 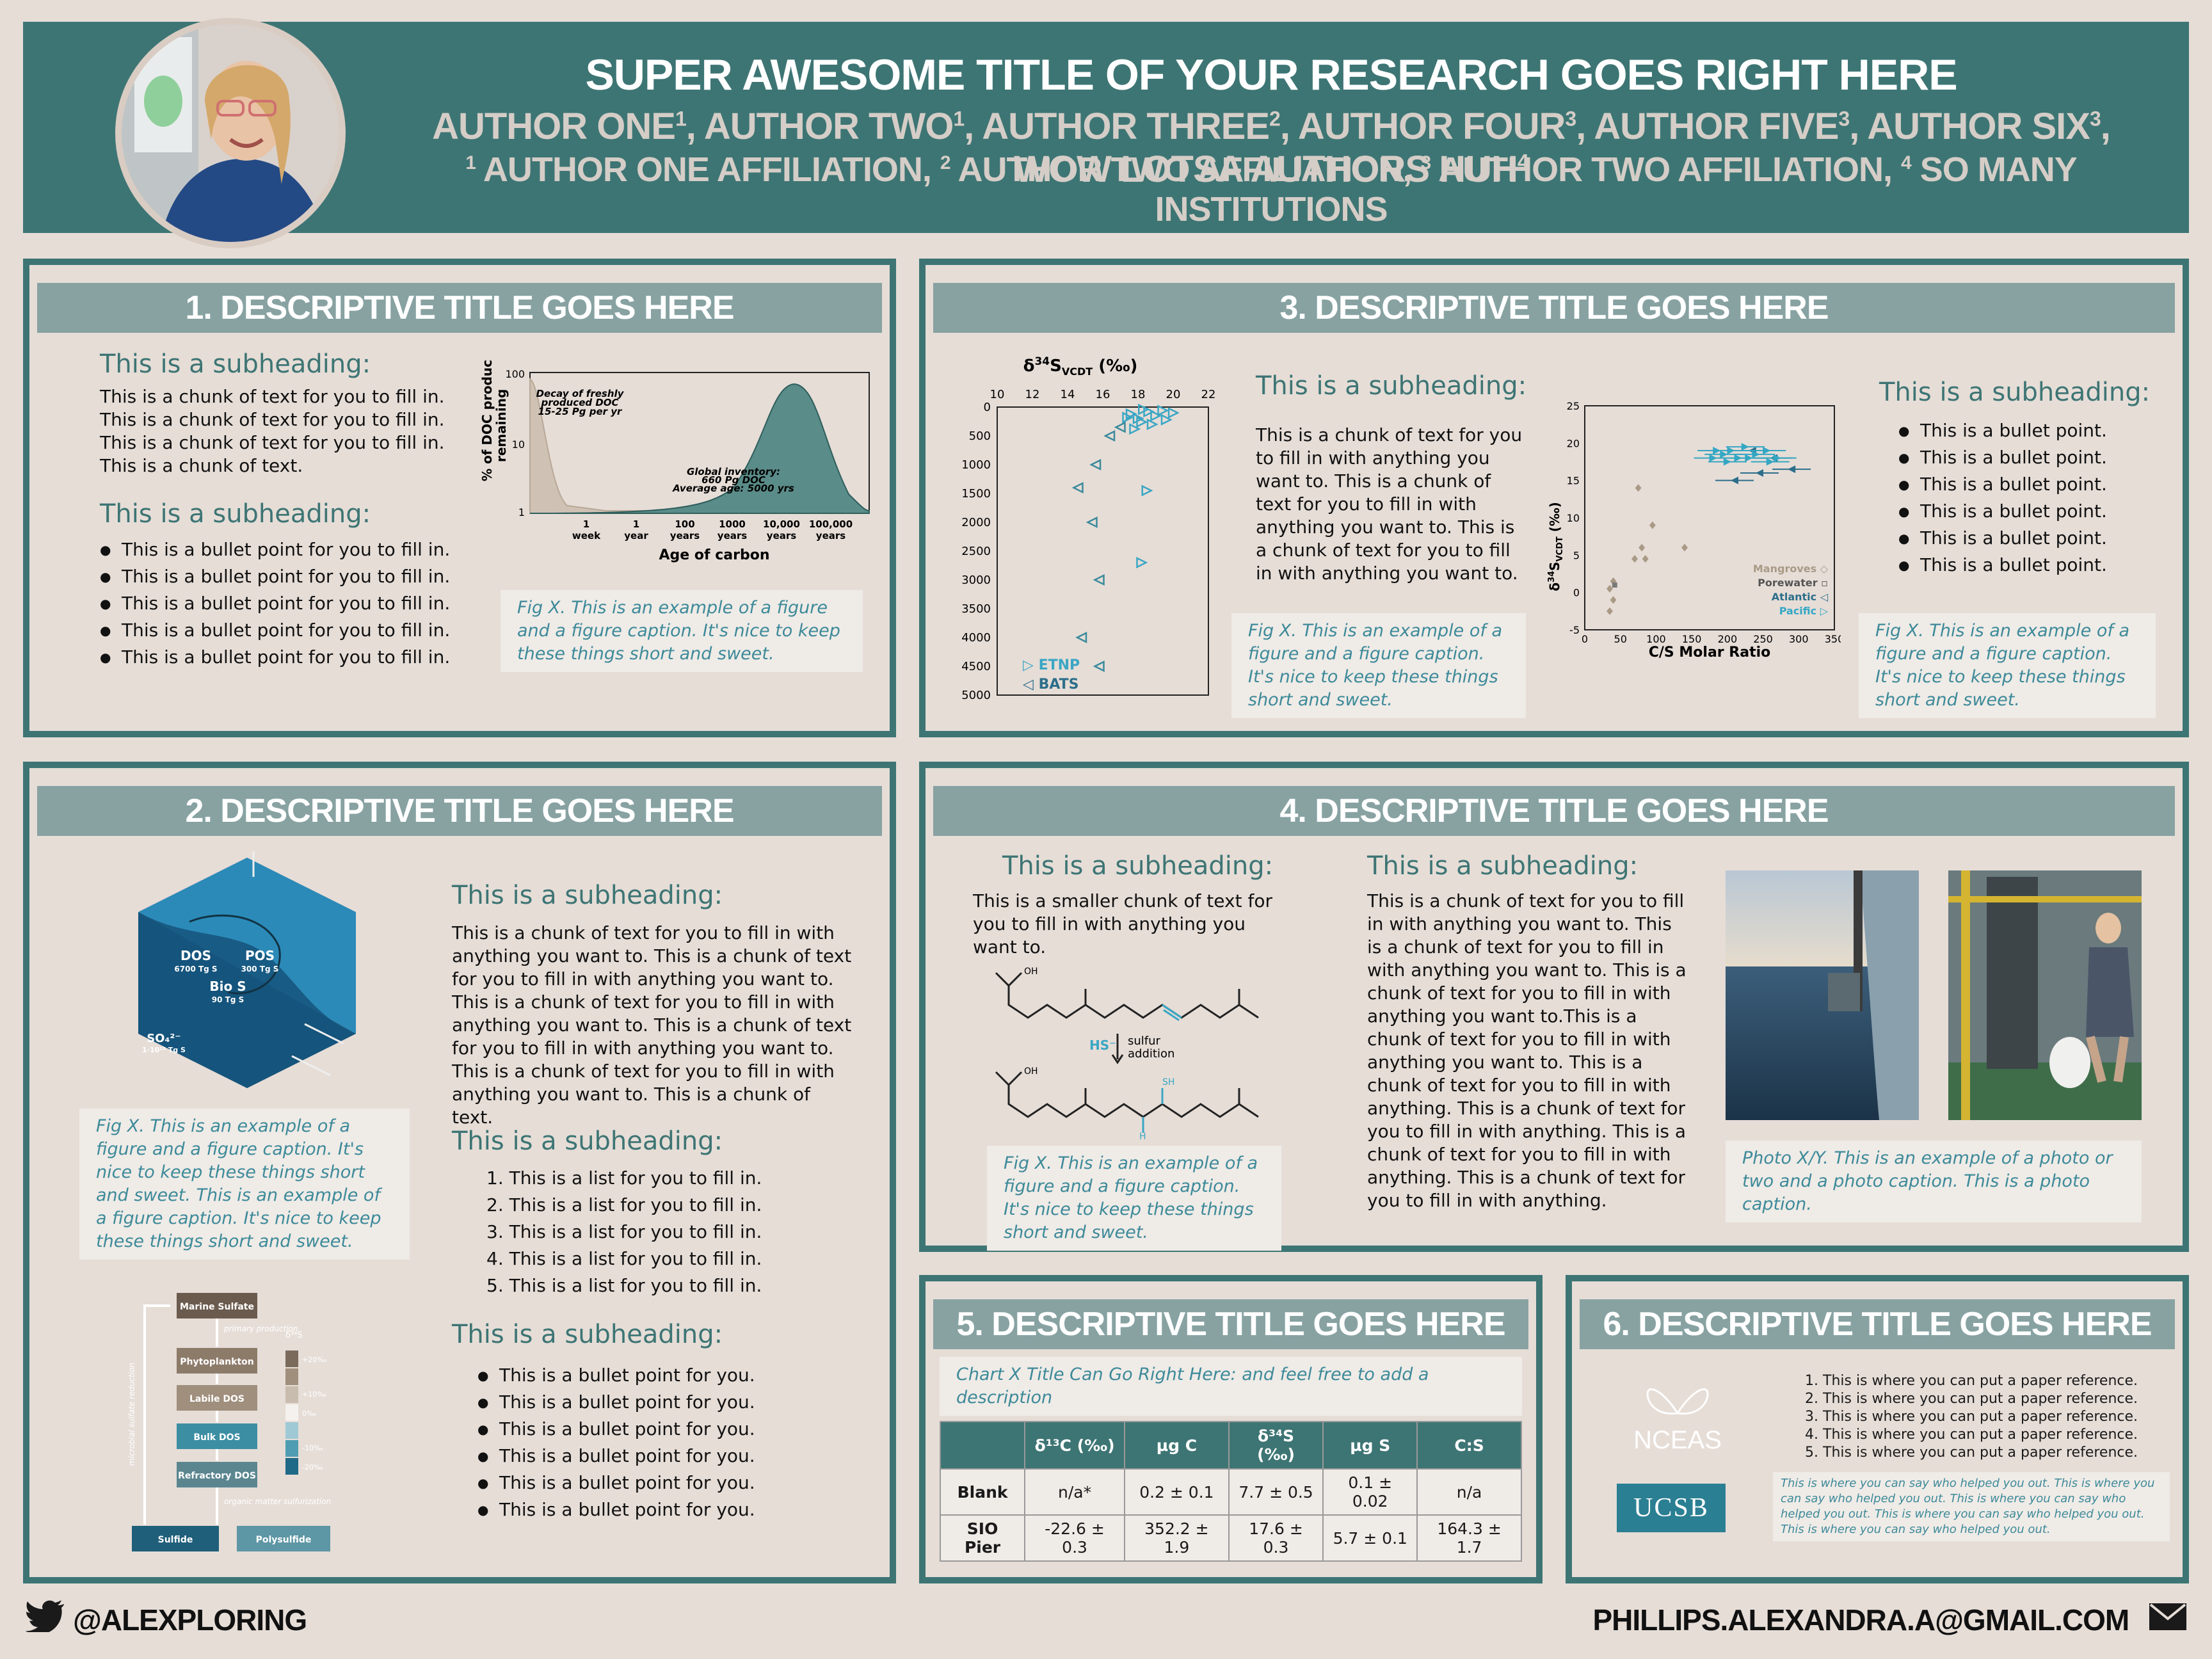 What do you see at coordinates (470, 162) in the screenshot?
I see `affiliation-mark: 1` at bounding box center [470, 162].